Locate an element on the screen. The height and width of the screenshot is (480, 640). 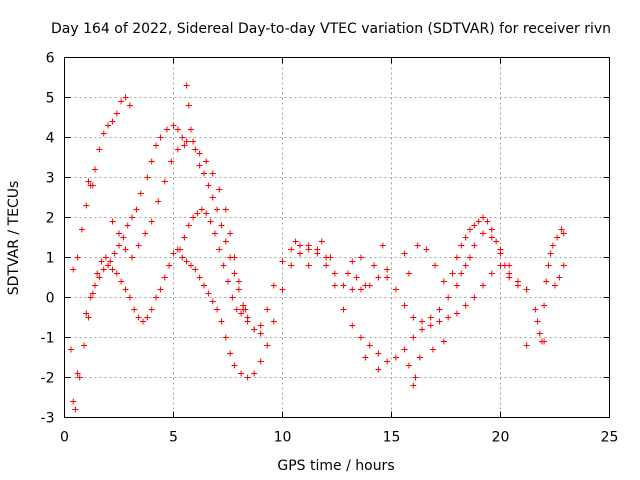
series-track-e is located at coordinates (148, 201).